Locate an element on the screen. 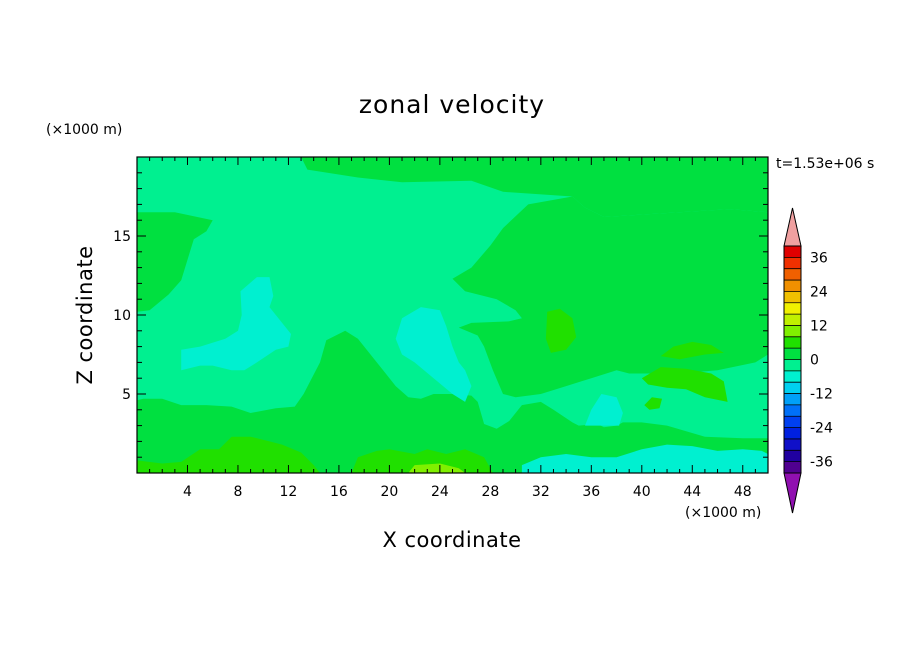  x-tick-label: 44 is located at coordinates (692, 492).